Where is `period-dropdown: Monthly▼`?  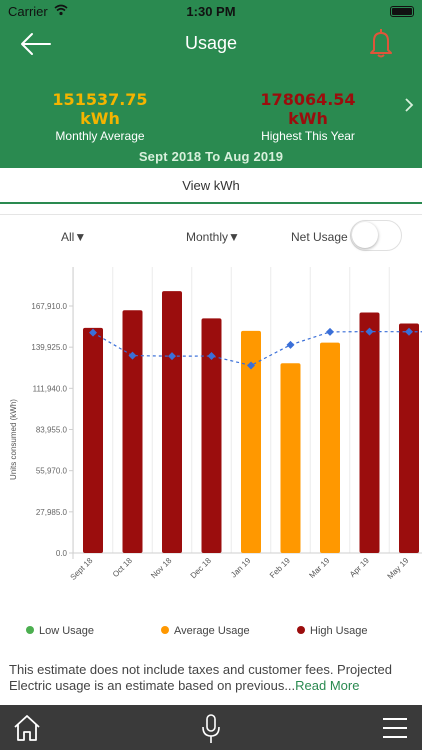
period-dropdown: Monthly▼ is located at coordinates (213, 237).